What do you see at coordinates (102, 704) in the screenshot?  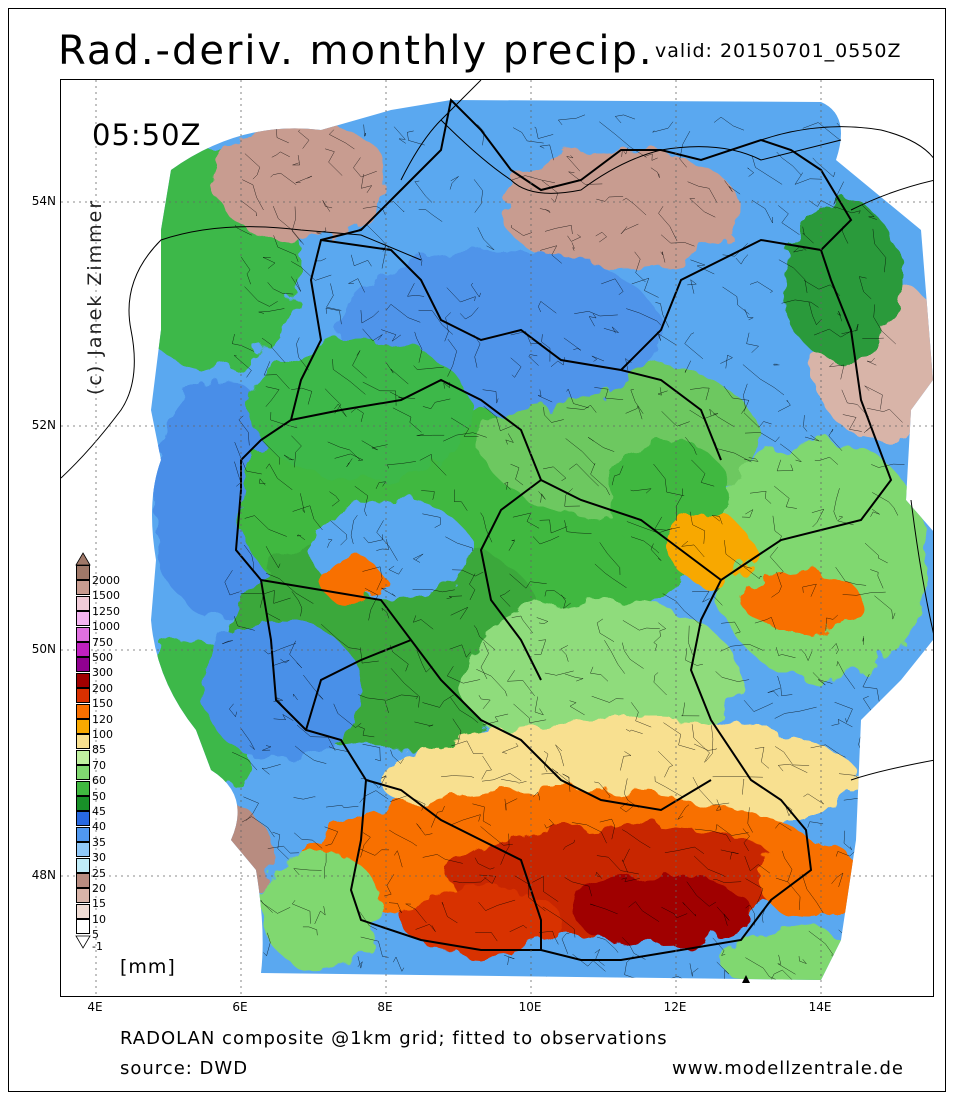 I see `legend-label: 150` at bounding box center [102, 704].